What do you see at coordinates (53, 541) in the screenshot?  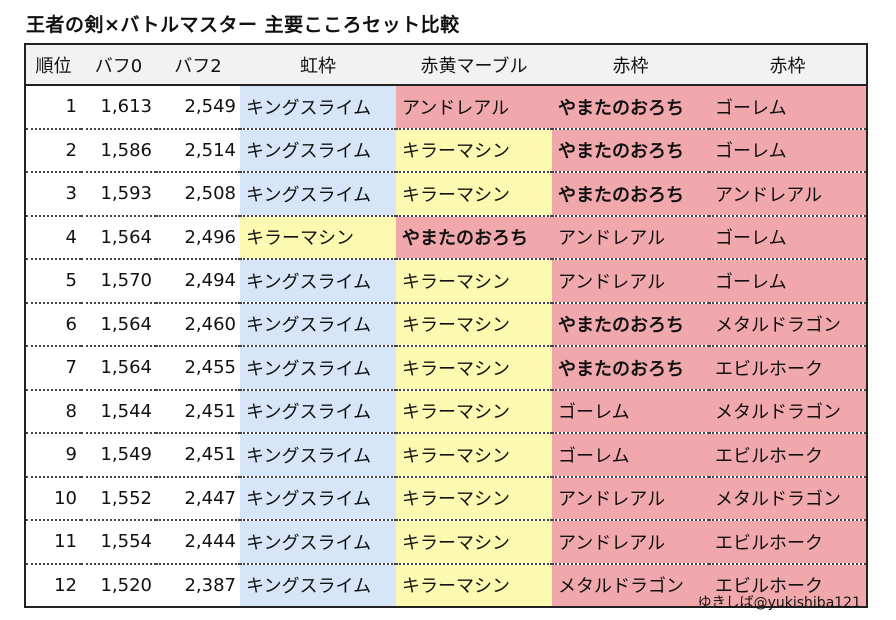 I see `rank-cell: 11` at bounding box center [53, 541].